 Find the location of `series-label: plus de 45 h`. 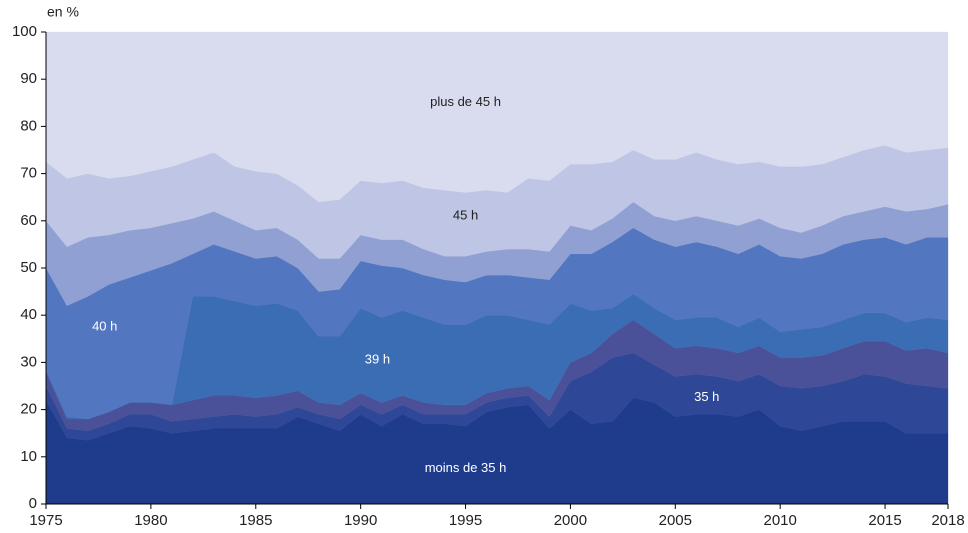

series-label: plus de 45 h is located at coordinates (465, 101).